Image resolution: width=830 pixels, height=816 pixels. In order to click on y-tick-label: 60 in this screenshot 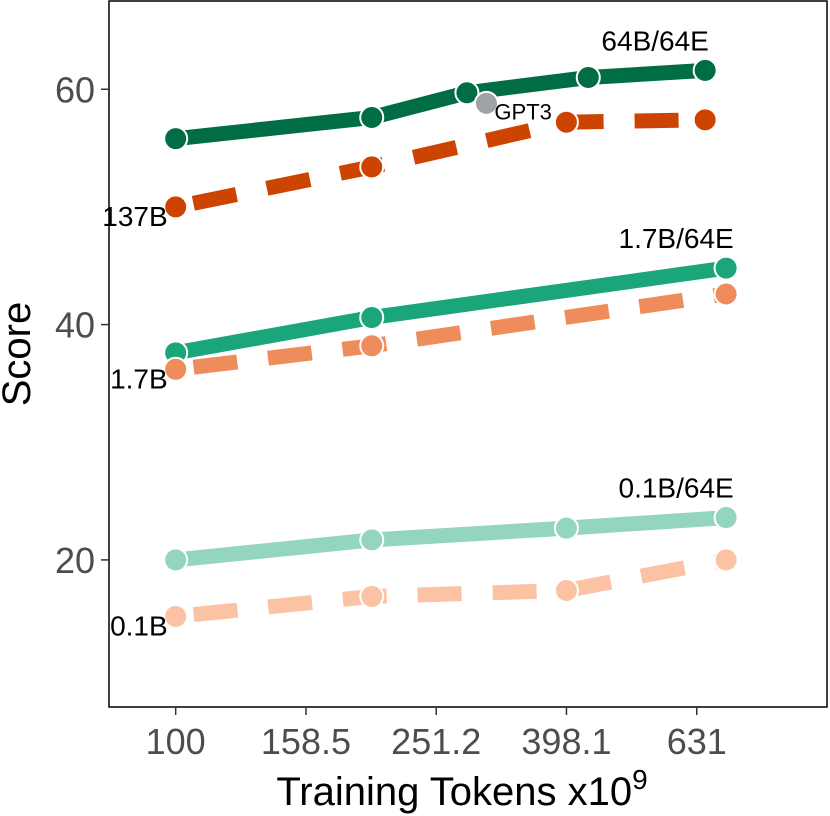, I will do `click(75, 89)`.